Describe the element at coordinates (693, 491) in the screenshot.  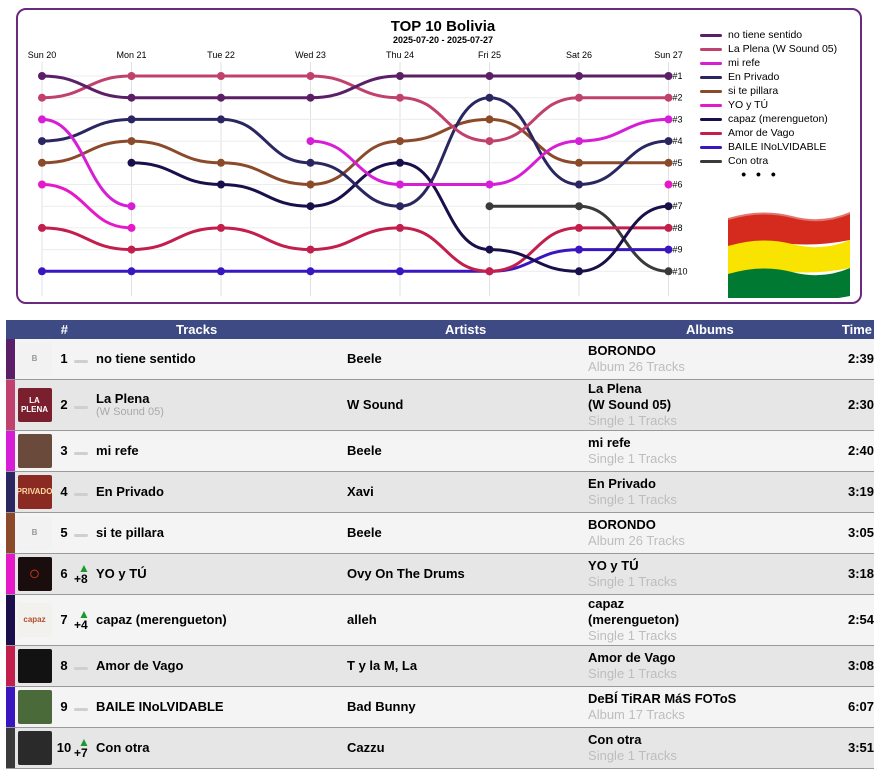
I see `album-cell: En Privado Single 1 Tracks` at that location.